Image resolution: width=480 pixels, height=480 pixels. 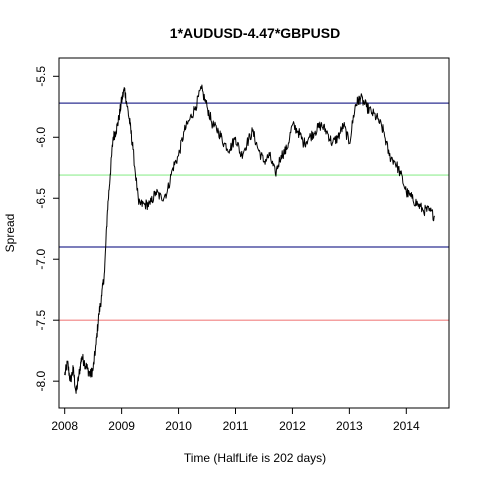 I want to click on x-axis: 2008 2009 2010 2011 2012 2013 2014, so click(x=235, y=420).